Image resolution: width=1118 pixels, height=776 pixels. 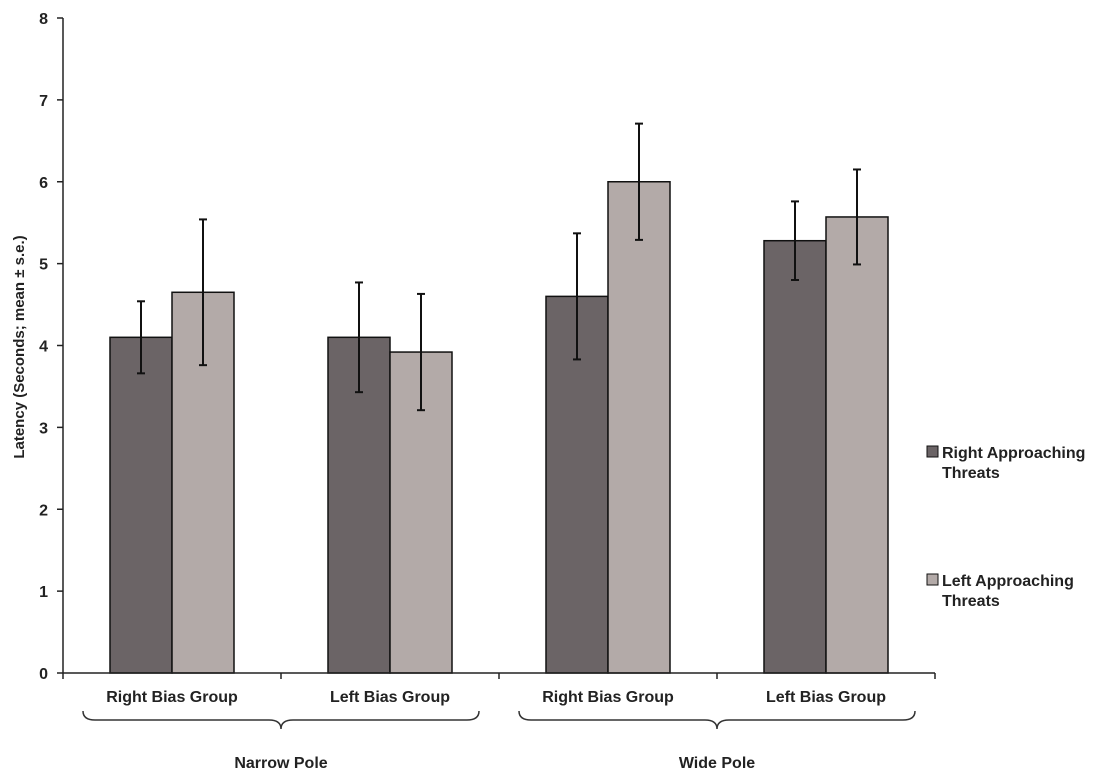 I want to click on y-tick-label: 5, so click(x=43, y=265).